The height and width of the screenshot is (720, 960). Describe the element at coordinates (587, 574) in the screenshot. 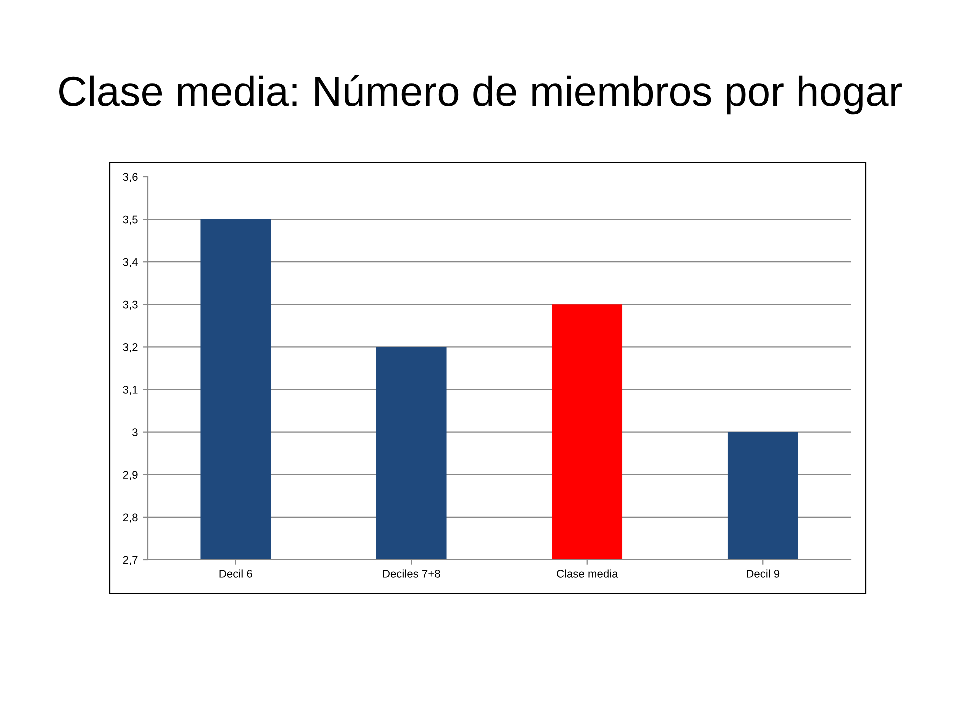

I see `x-tick-label: Clase media` at that location.